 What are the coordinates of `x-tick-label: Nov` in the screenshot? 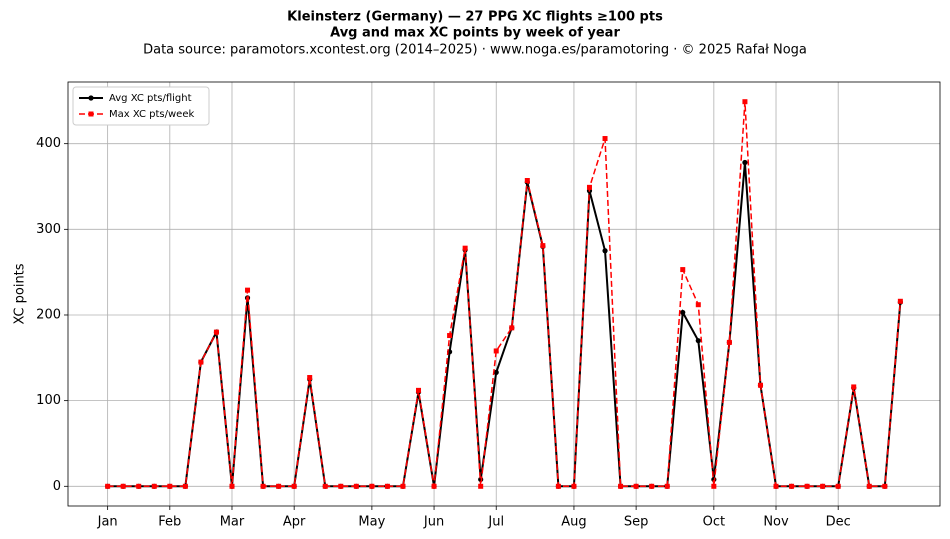 It's located at (776, 522).